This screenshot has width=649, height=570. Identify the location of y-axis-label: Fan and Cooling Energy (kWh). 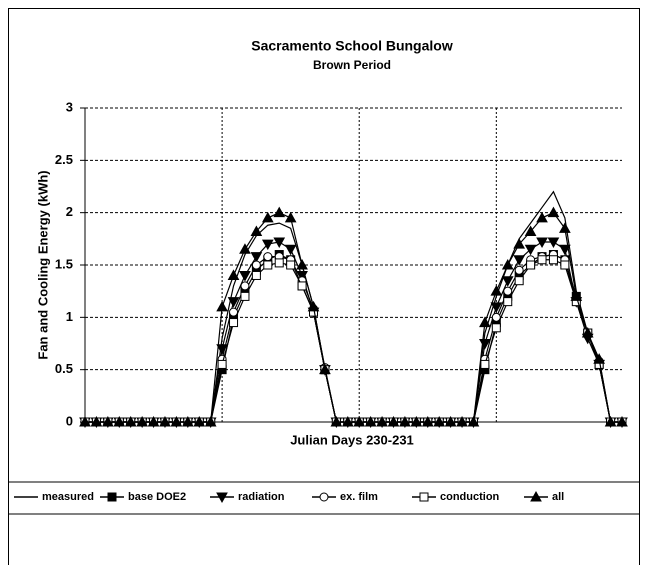
(42, 264).